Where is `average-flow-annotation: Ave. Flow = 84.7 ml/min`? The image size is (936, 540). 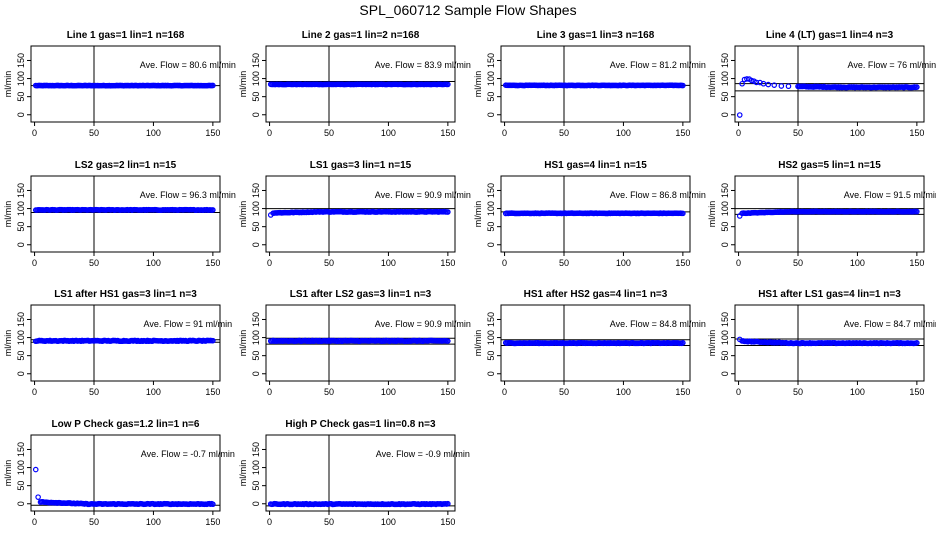 average-flow-annotation: Ave. Flow = 84.7 ml/min is located at coordinates (890, 324).